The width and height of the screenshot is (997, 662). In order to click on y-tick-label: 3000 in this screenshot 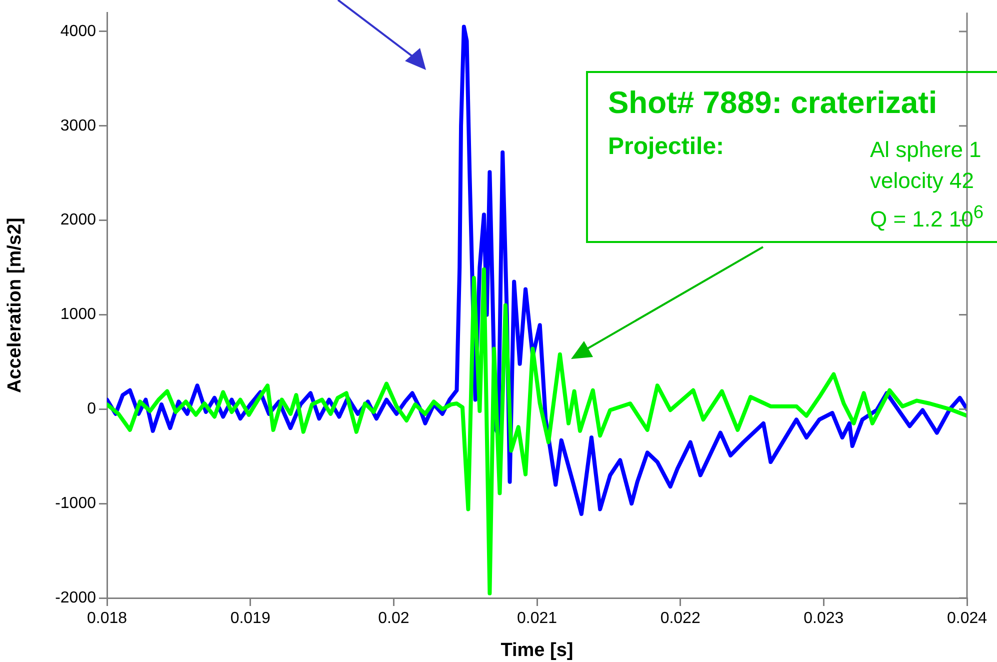, I will do `click(78, 125)`.